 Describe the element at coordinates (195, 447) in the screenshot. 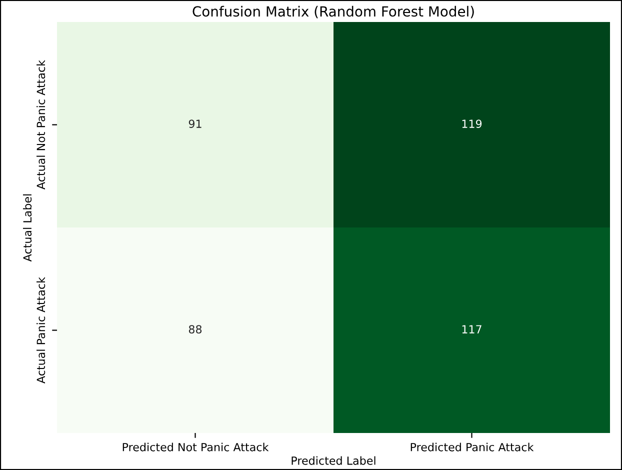

I see `x-tick-label: Predicted Not Panic Attack` at that location.